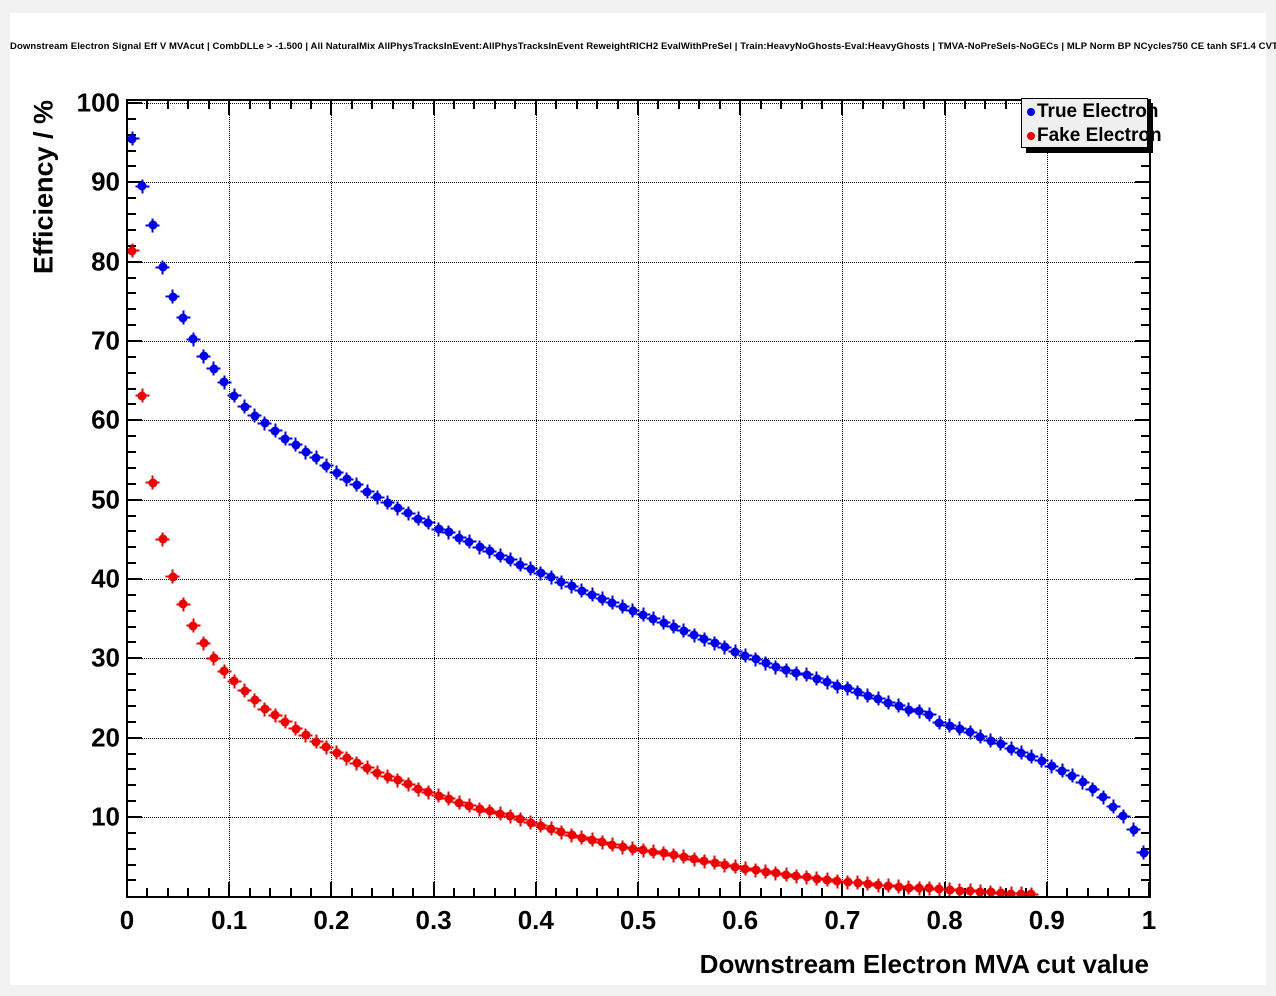  I want to click on y-tick-label: 30, so click(105, 657).